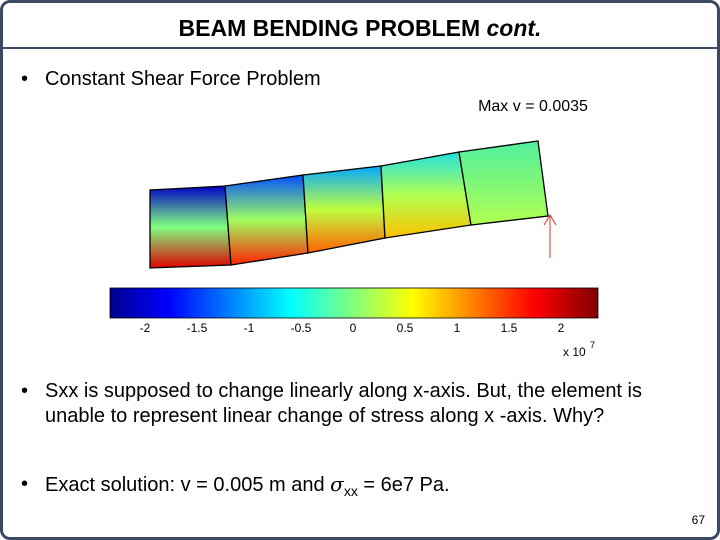 The height and width of the screenshot is (540, 720). I want to click on bullet-text: Exact solution: v = 0.005 m and, so click(188, 485).